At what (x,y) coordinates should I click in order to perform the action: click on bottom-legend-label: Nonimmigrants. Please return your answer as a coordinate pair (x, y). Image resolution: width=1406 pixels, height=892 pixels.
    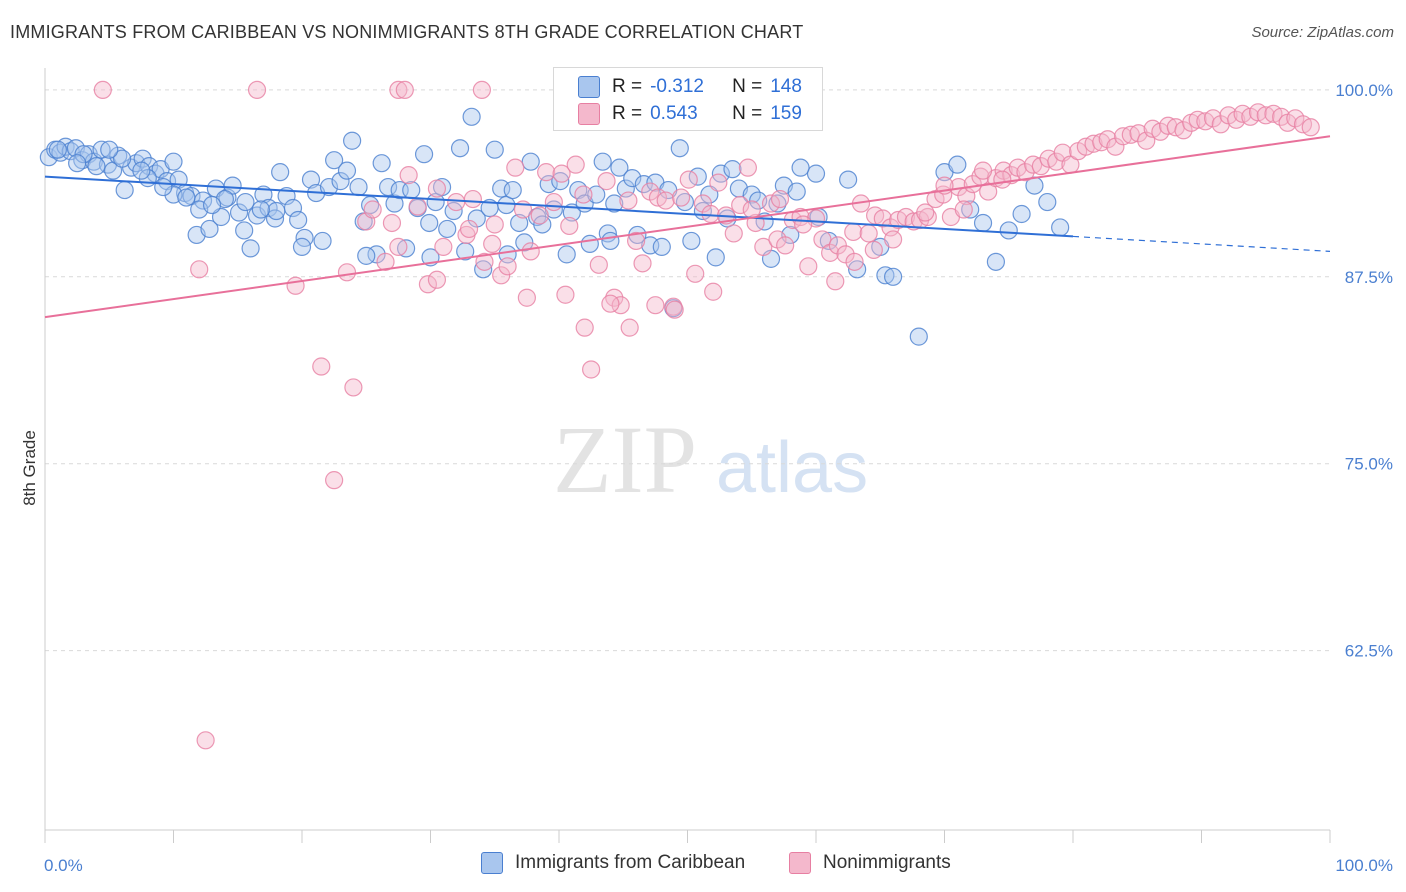
    Looking at the image, I should click on (887, 862).